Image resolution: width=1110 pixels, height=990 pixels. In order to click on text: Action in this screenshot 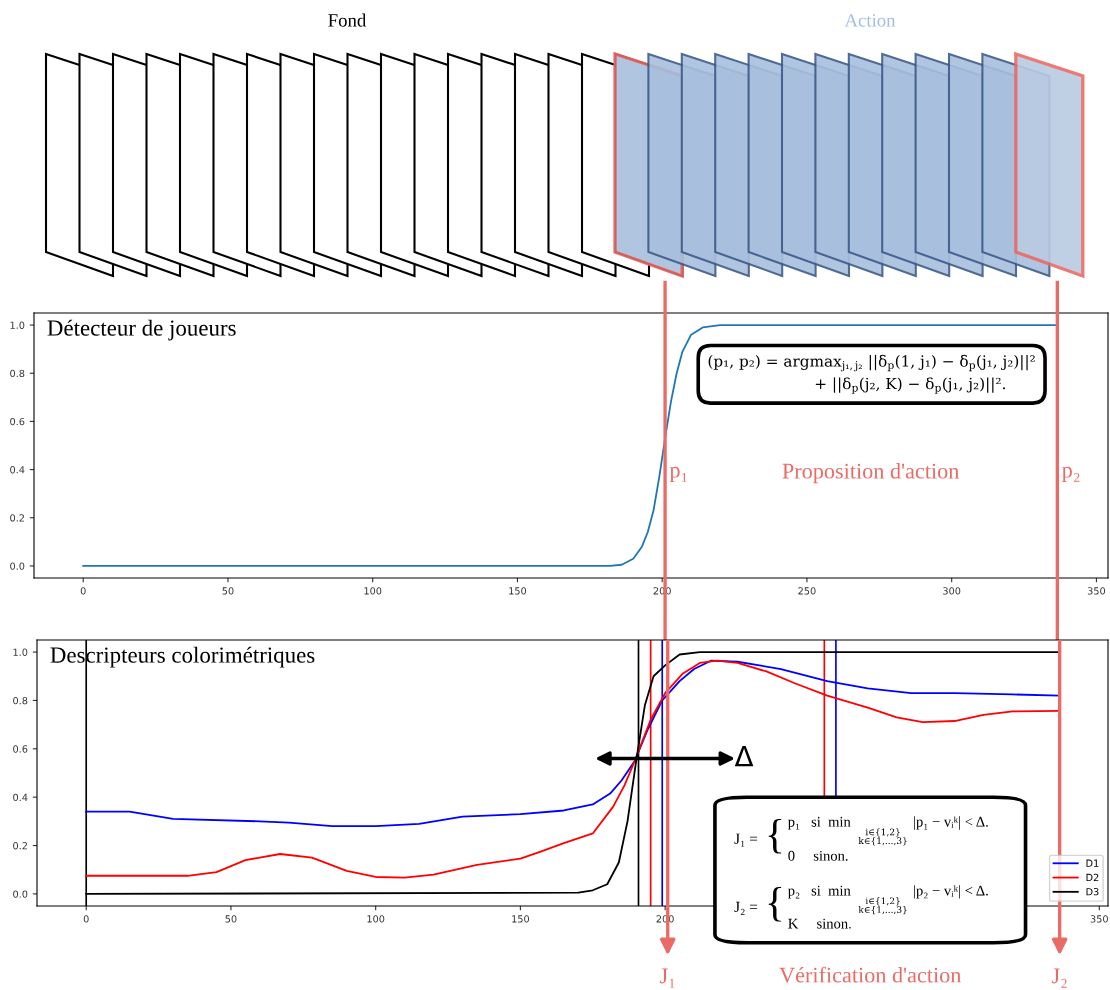, I will do `click(870, 20)`.